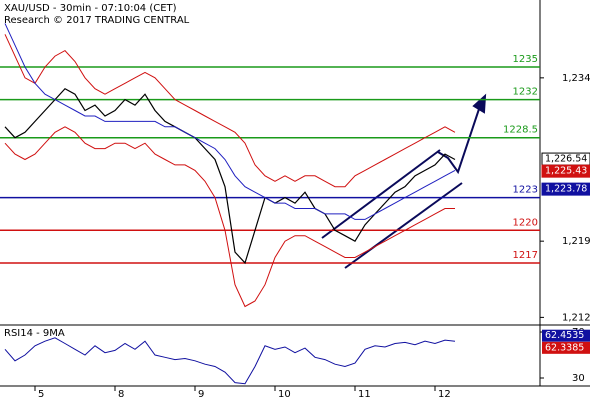  I want to click on rsi-title: RSI14 - 9MA, so click(34, 333).